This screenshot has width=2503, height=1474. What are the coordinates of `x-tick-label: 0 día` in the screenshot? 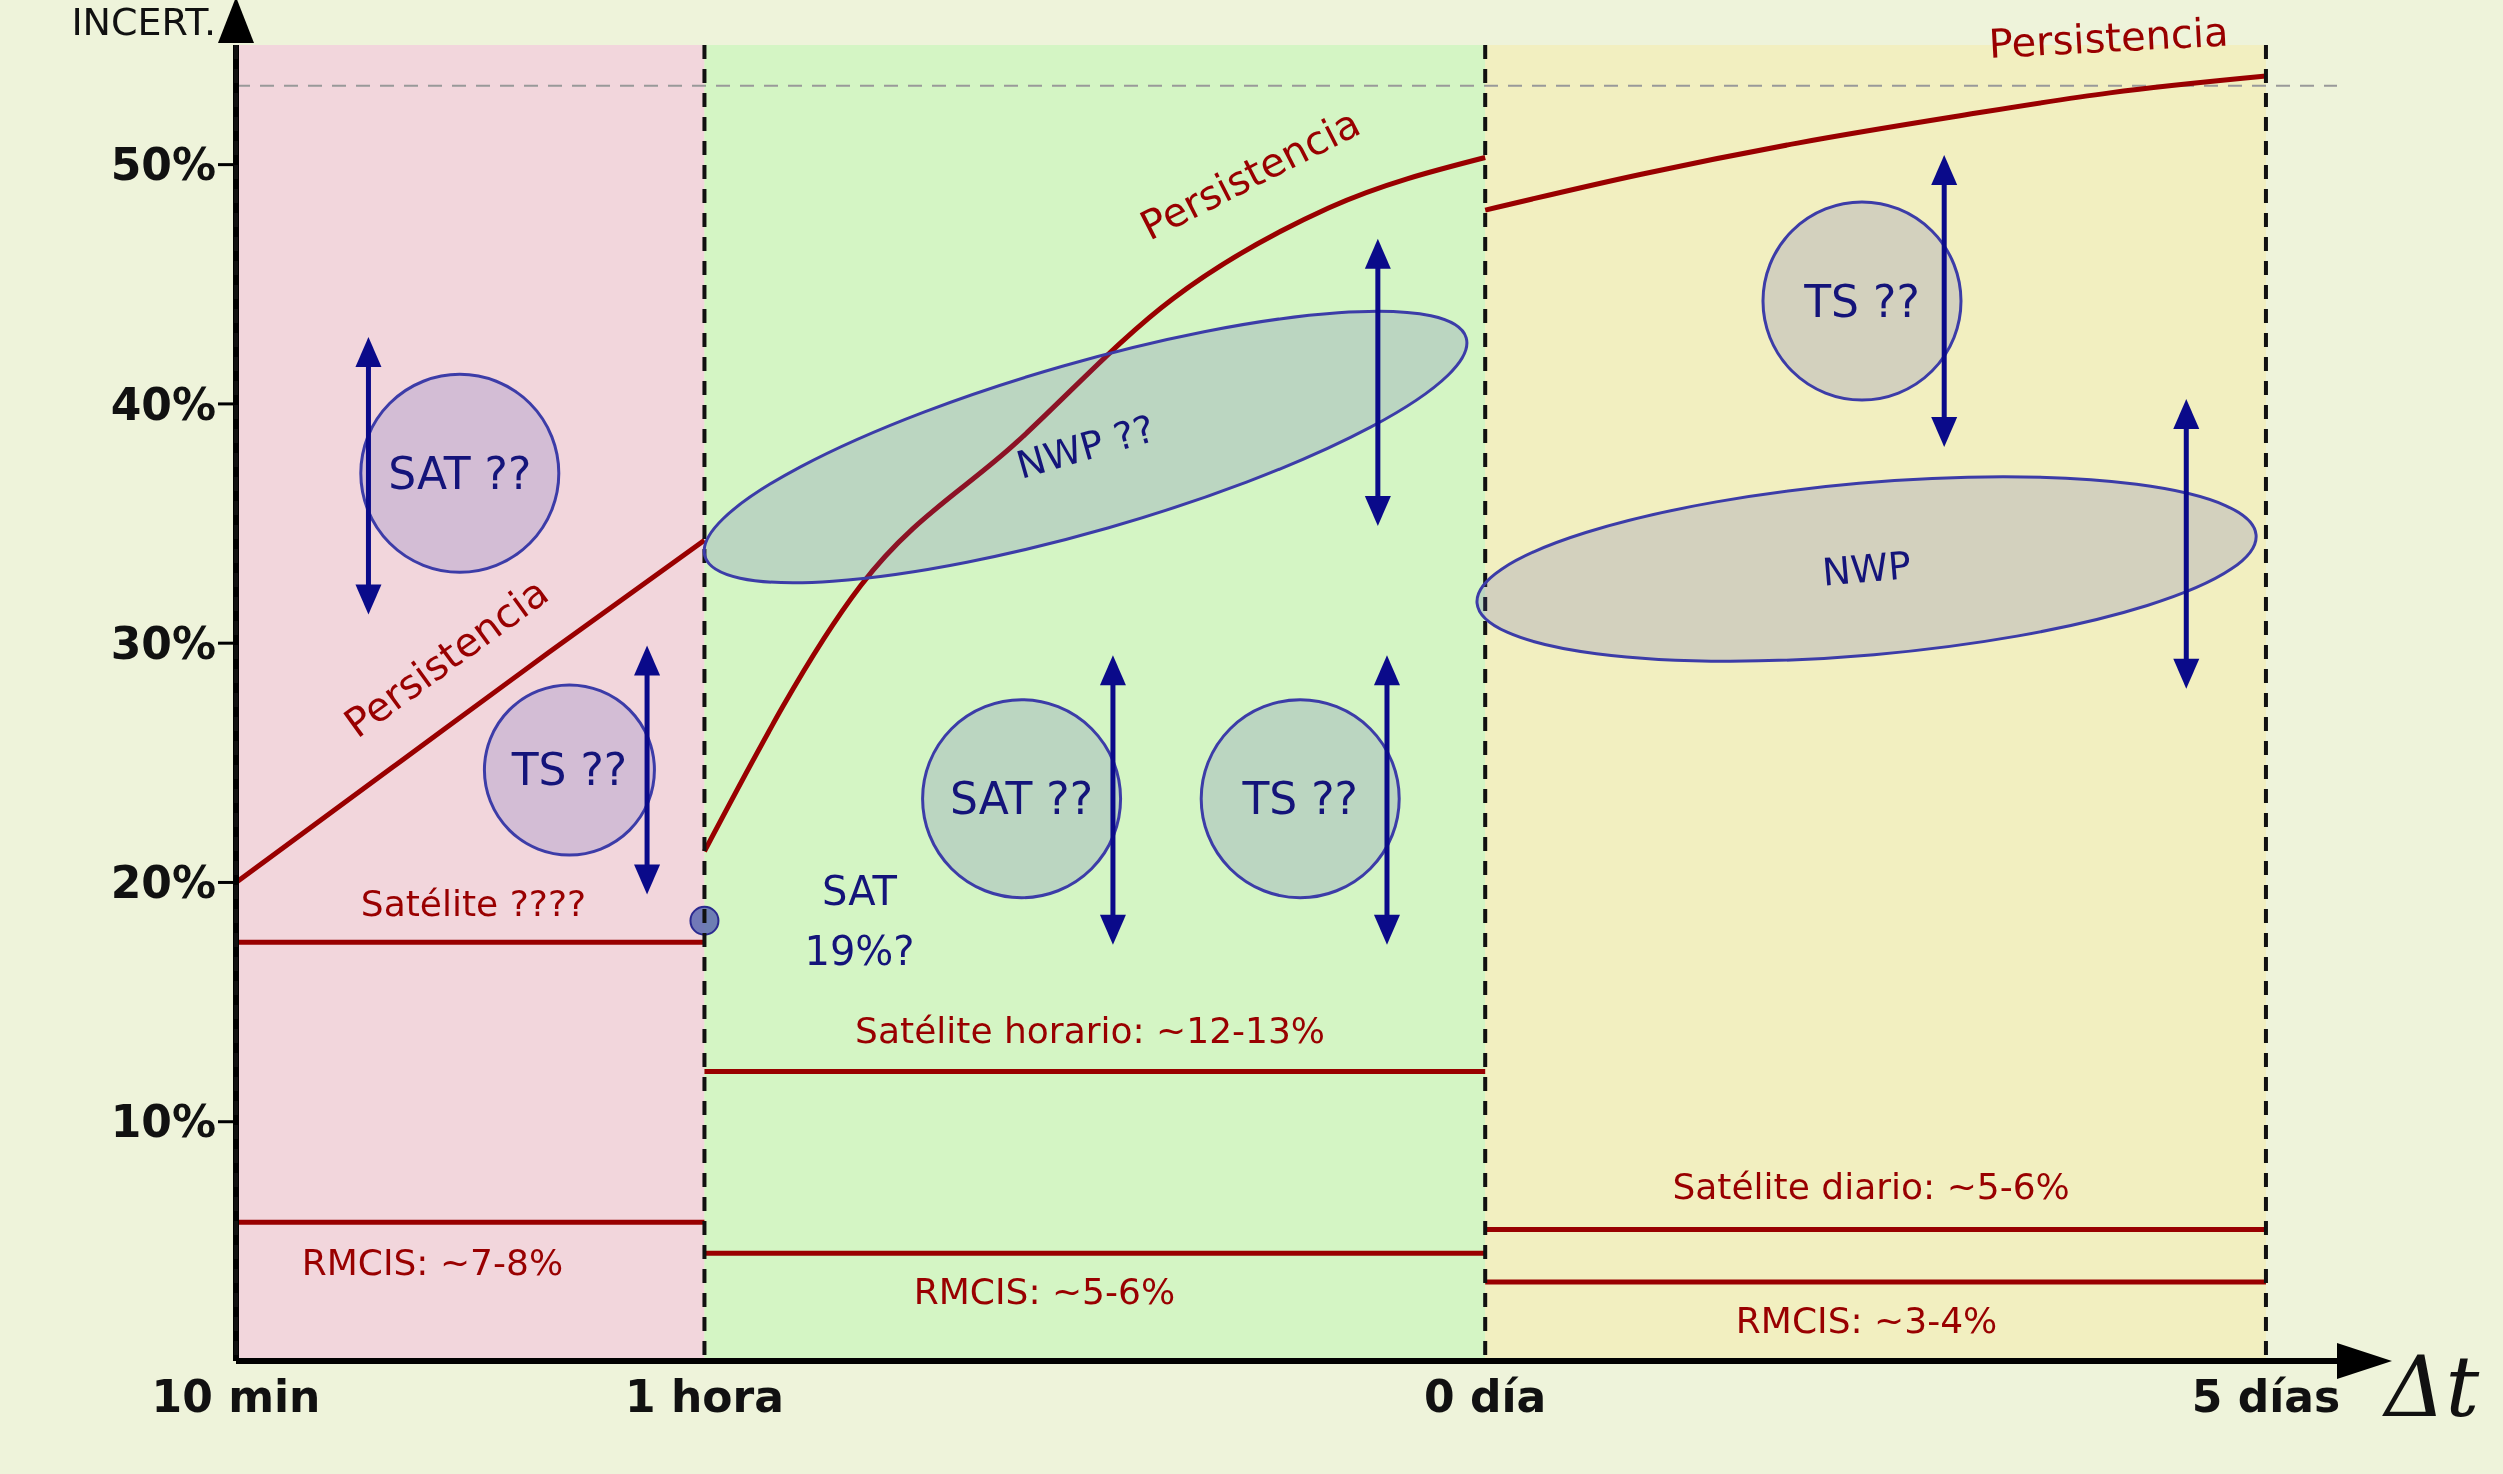 It's located at (1485, 1397).